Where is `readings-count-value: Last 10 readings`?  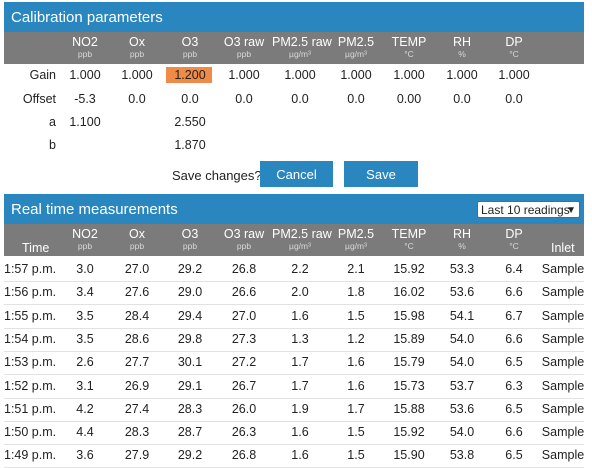 readings-count-value: Last 10 readings is located at coordinates (525, 210).